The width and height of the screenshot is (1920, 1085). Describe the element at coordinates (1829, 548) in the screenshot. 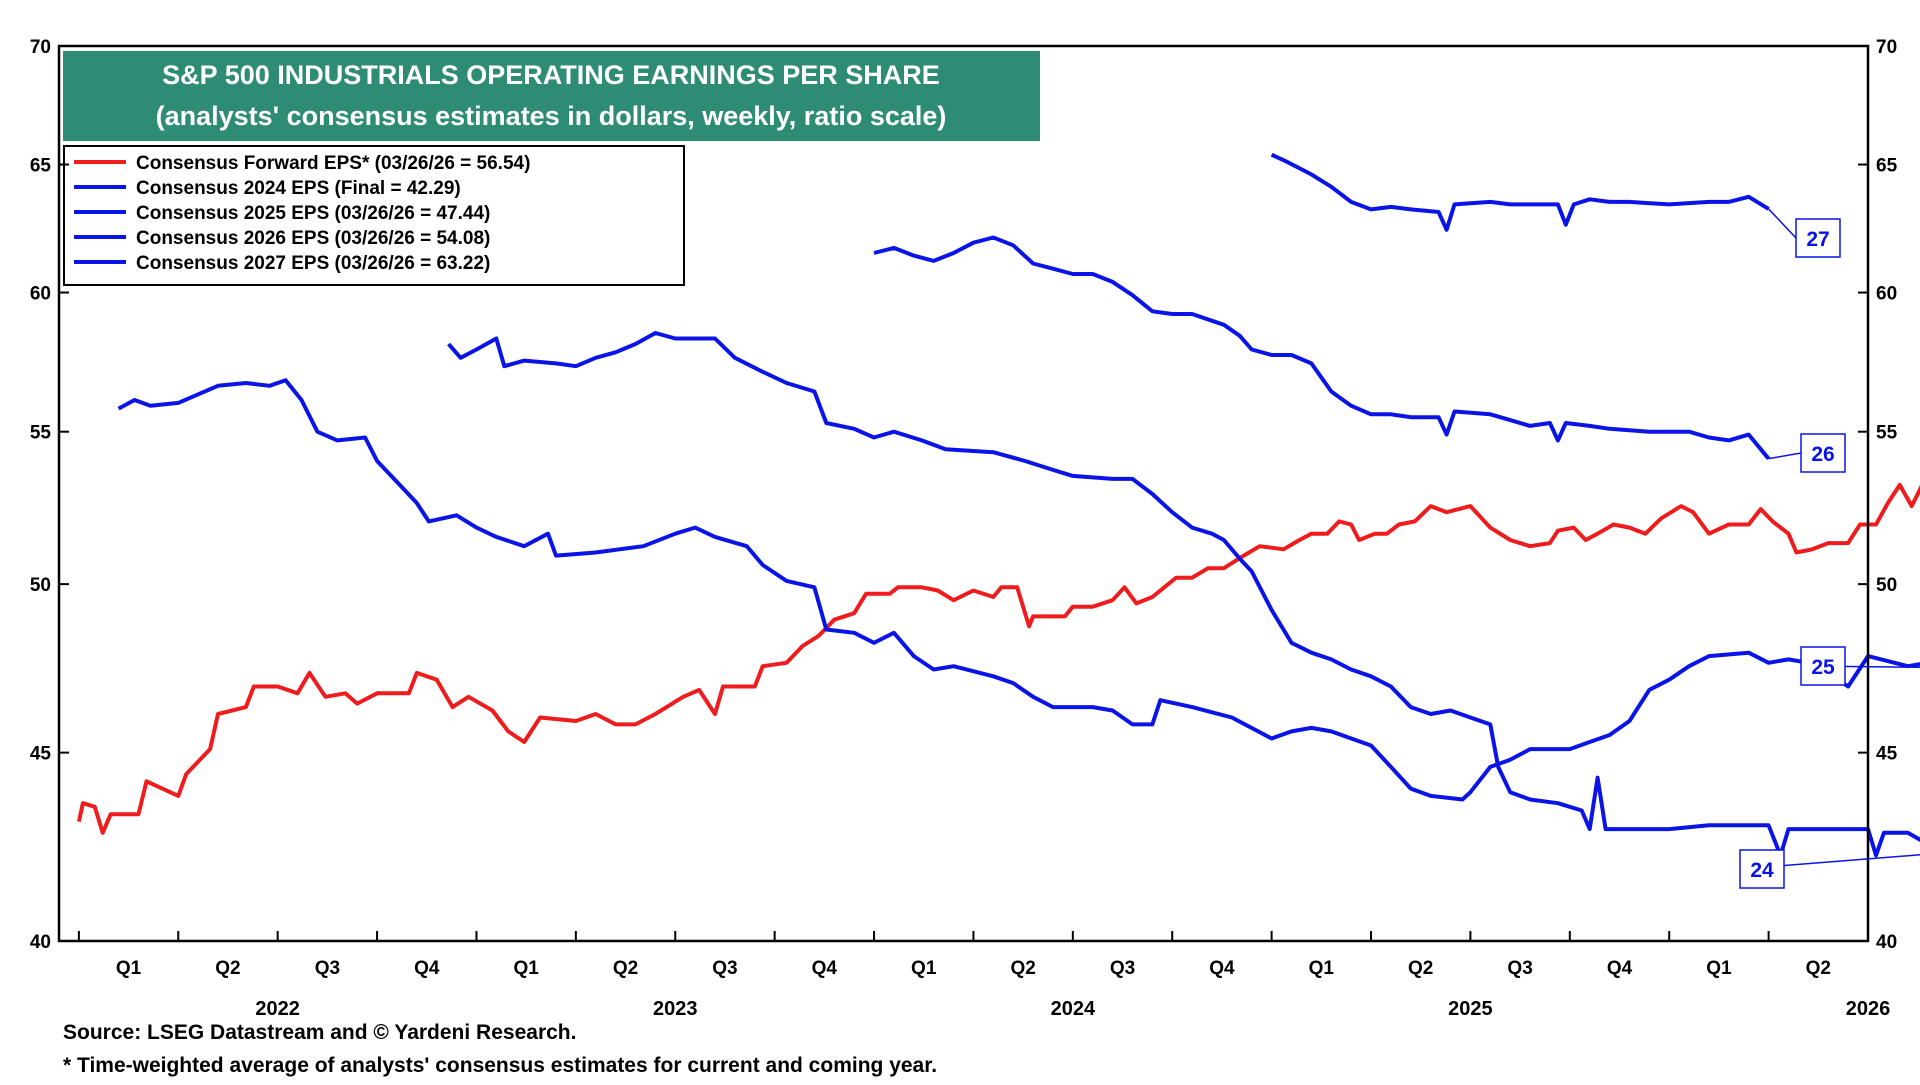

I see `end-labels: 24 25 26 27` at that location.